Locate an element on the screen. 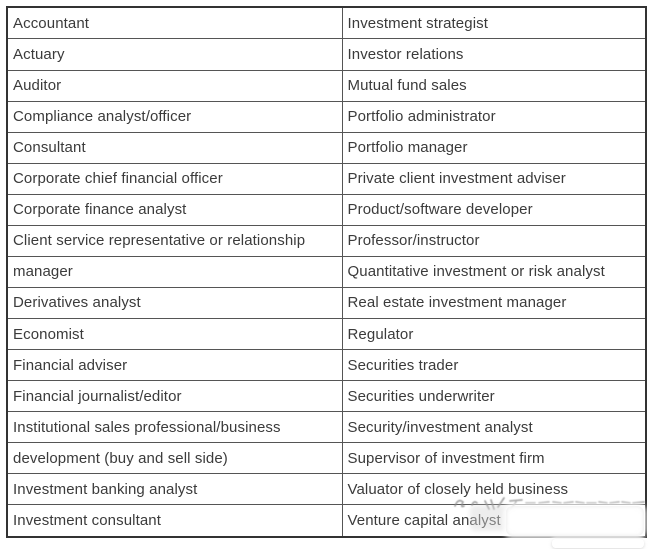 The image size is (663, 549). job-title-cell-right: Product/software developer is located at coordinates (494, 209).